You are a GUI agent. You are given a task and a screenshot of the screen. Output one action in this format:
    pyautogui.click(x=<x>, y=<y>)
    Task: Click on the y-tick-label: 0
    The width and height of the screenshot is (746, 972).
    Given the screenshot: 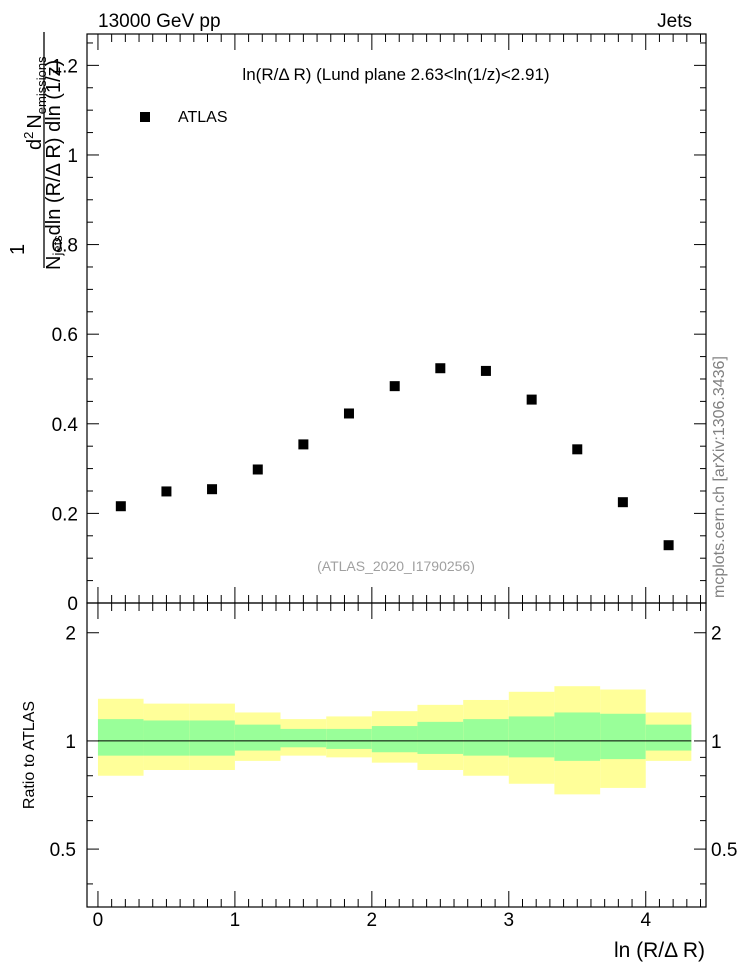 What is the action you would take?
    pyautogui.click(x=72, y=604)
    